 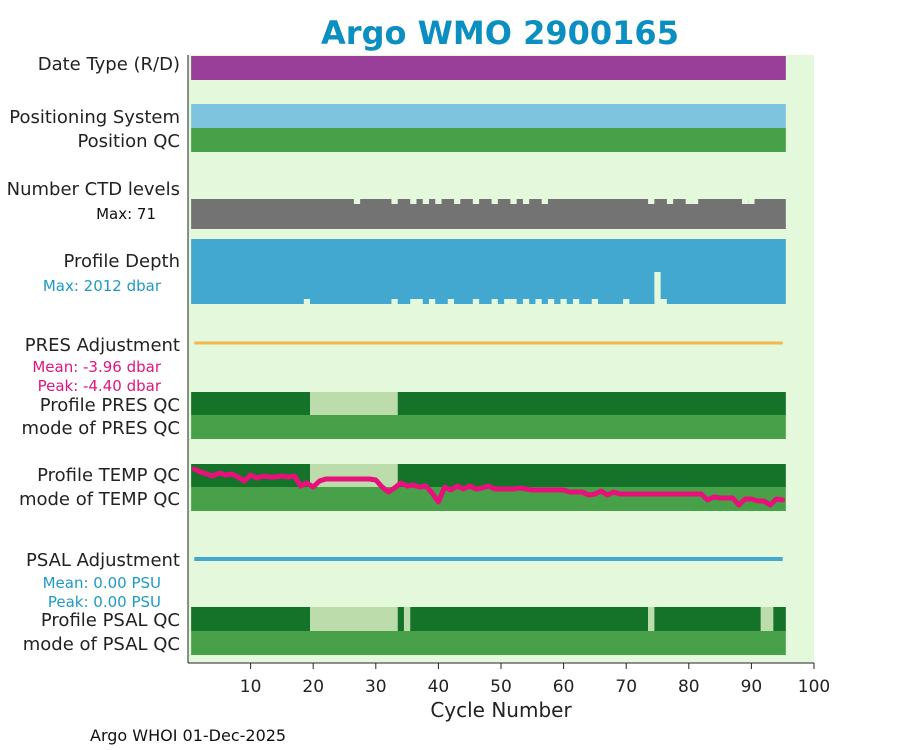 I want to click on row-label-profile-depth: Profile Depth, so click(x=121, y=261).